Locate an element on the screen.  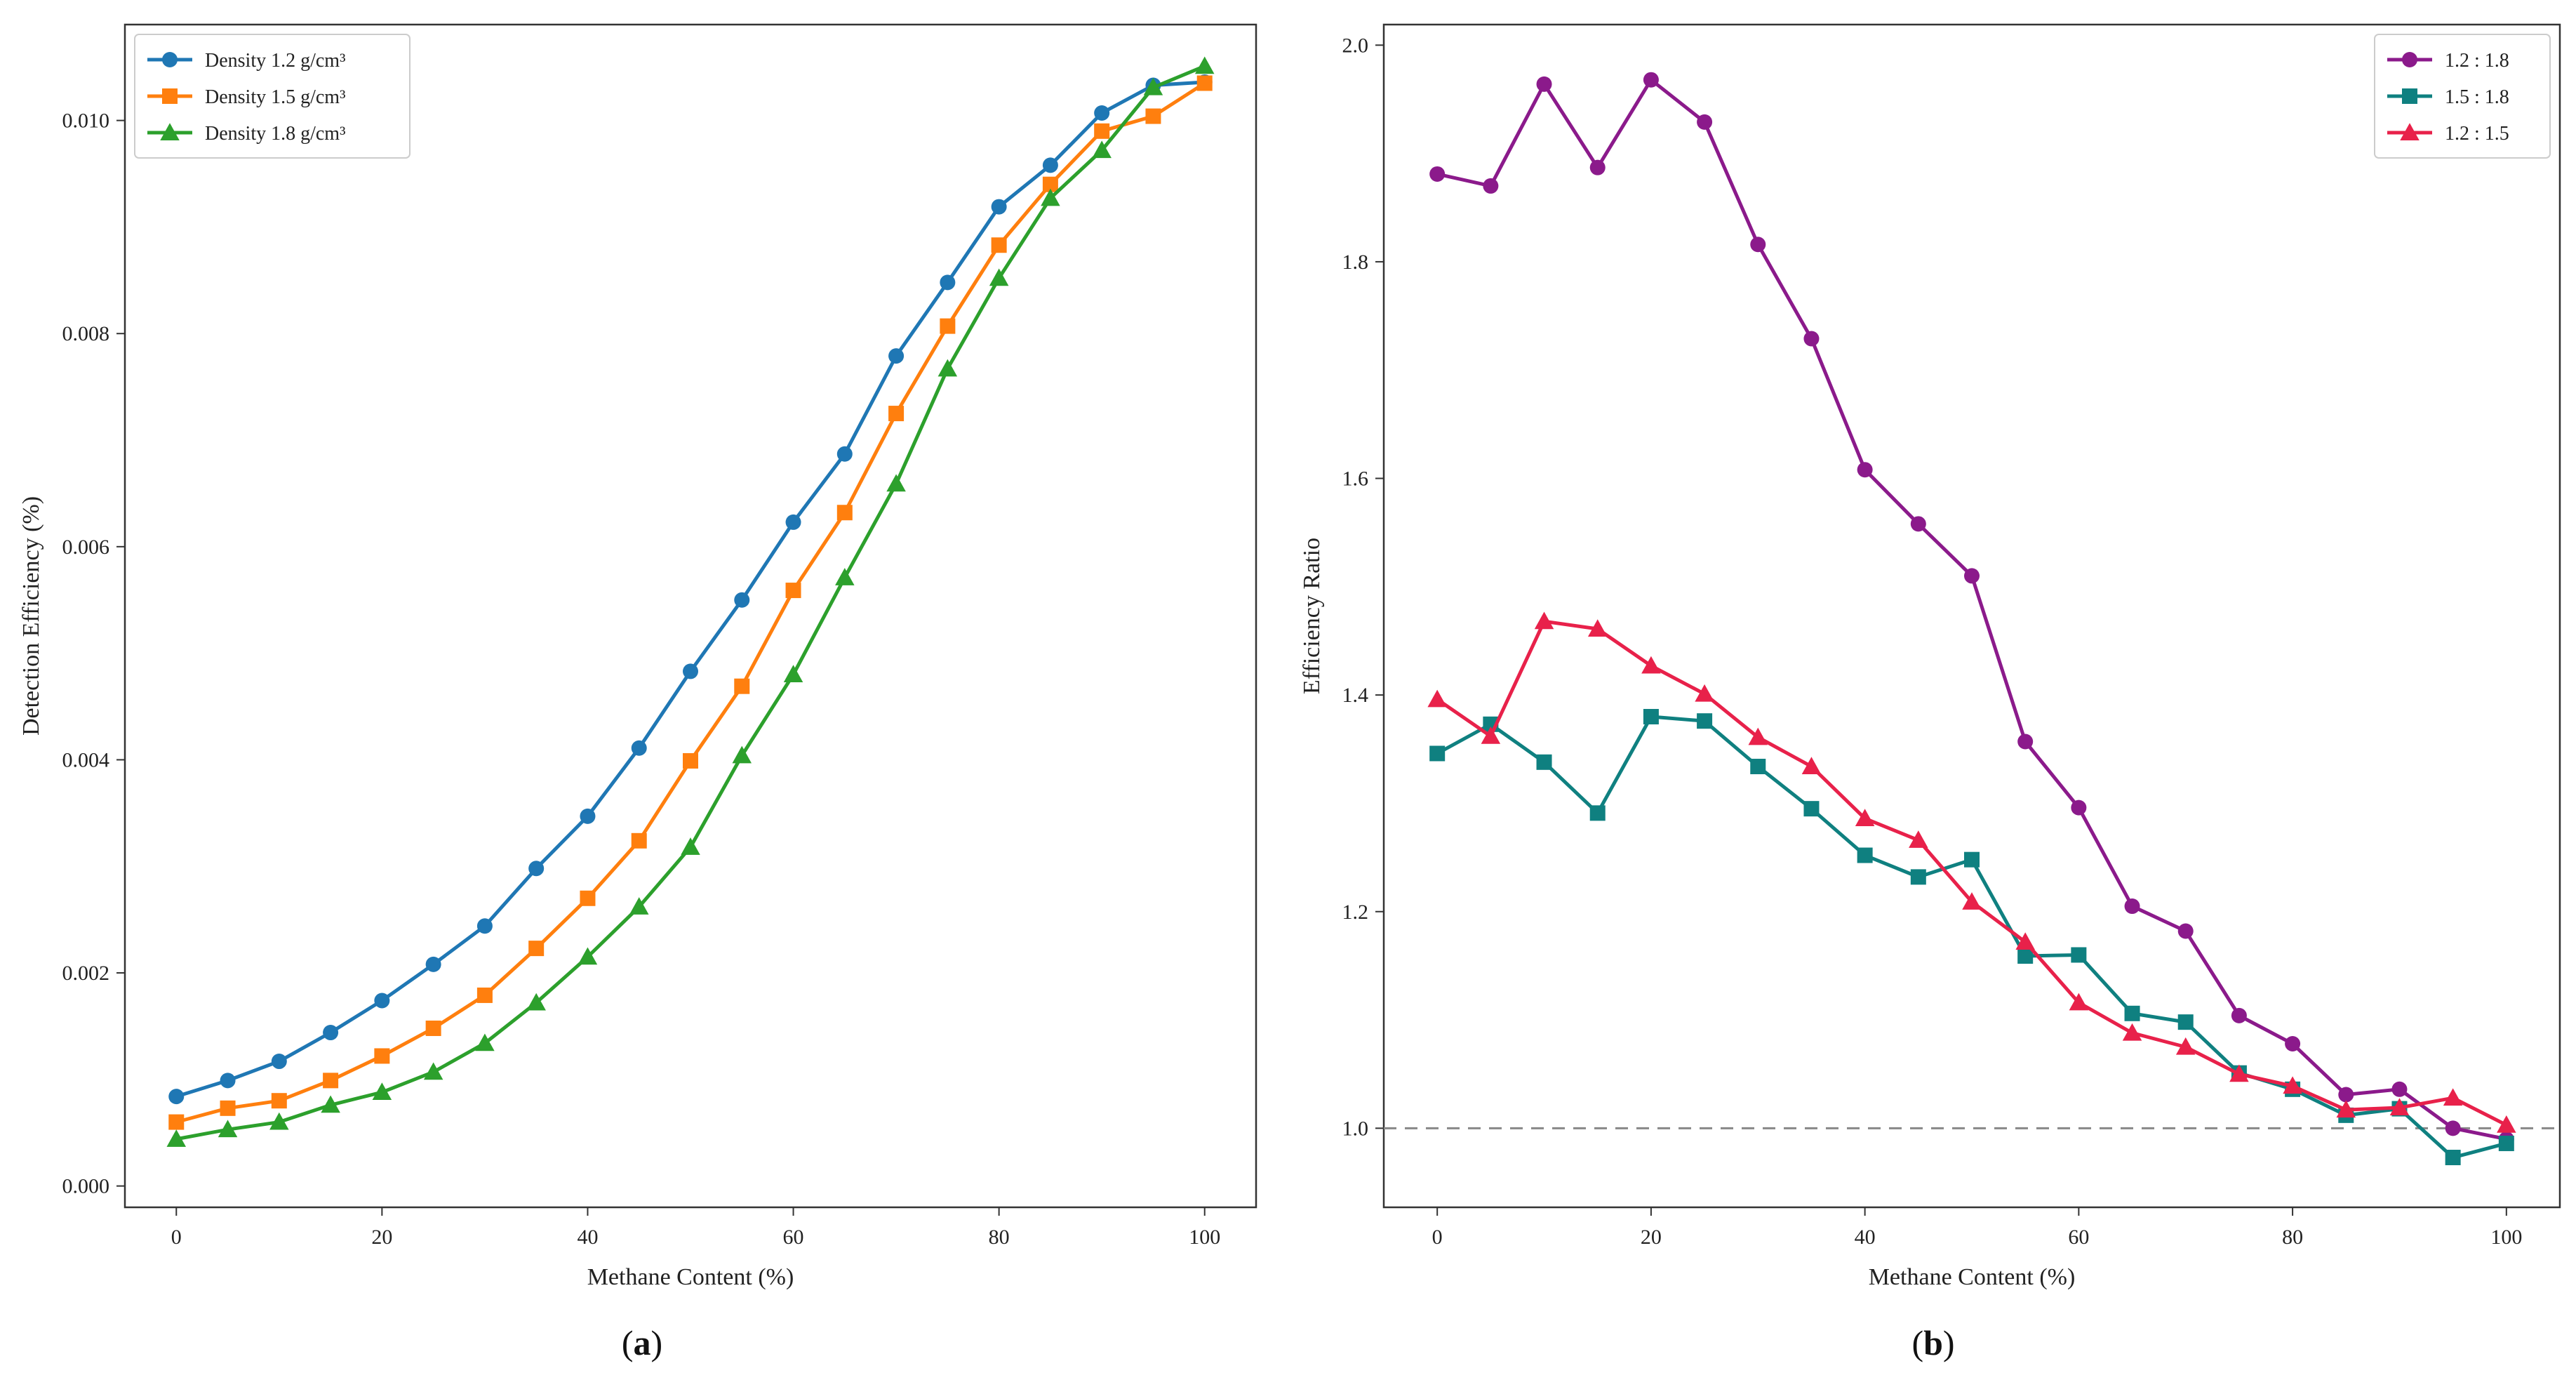
caption-part: a is located at coordinates (642, 1342).